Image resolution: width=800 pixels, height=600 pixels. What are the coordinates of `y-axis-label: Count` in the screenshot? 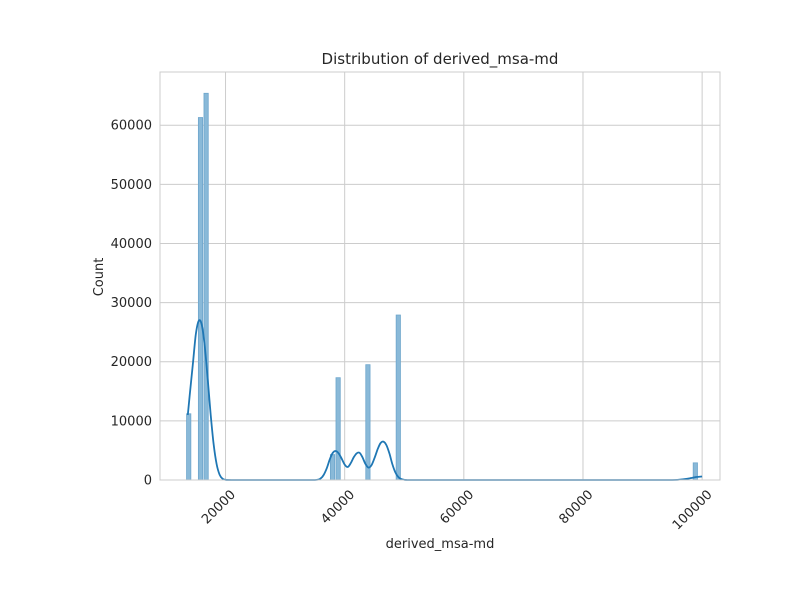 It's located at (99, 277).